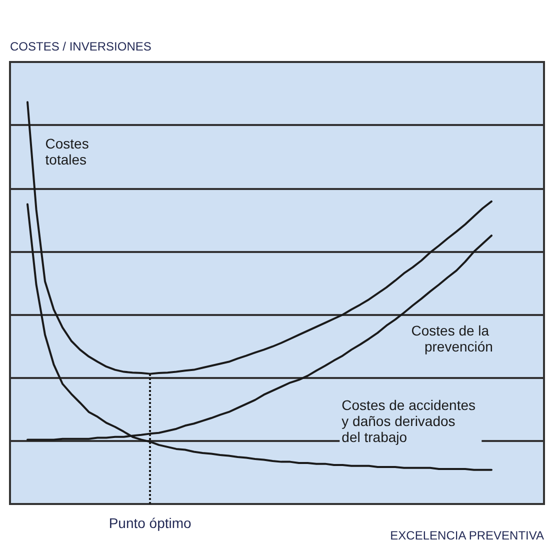 This screenshot has width=548, height=554. What do you see at coordinates (69, 151) in the screenshot?
I see `series-label: Costes totales` at bounding box center [69, 151].